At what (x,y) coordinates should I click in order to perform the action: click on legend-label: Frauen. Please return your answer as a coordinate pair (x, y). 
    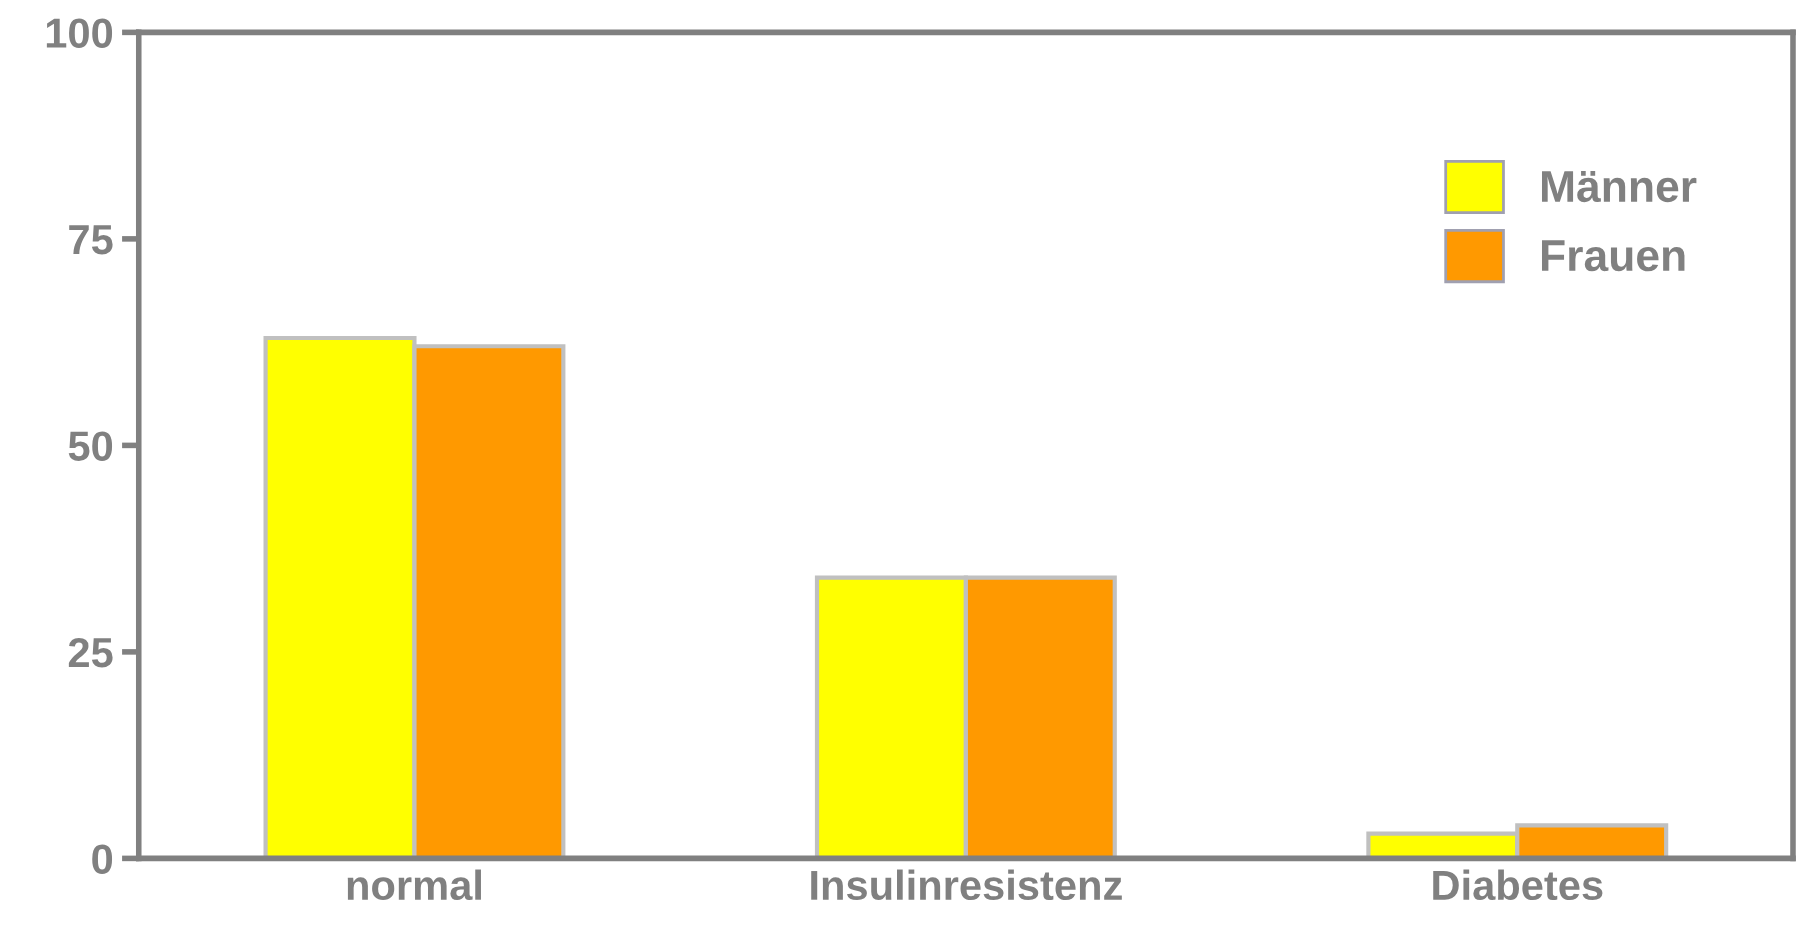
    Looking at the image, I should click on (1613, 256).